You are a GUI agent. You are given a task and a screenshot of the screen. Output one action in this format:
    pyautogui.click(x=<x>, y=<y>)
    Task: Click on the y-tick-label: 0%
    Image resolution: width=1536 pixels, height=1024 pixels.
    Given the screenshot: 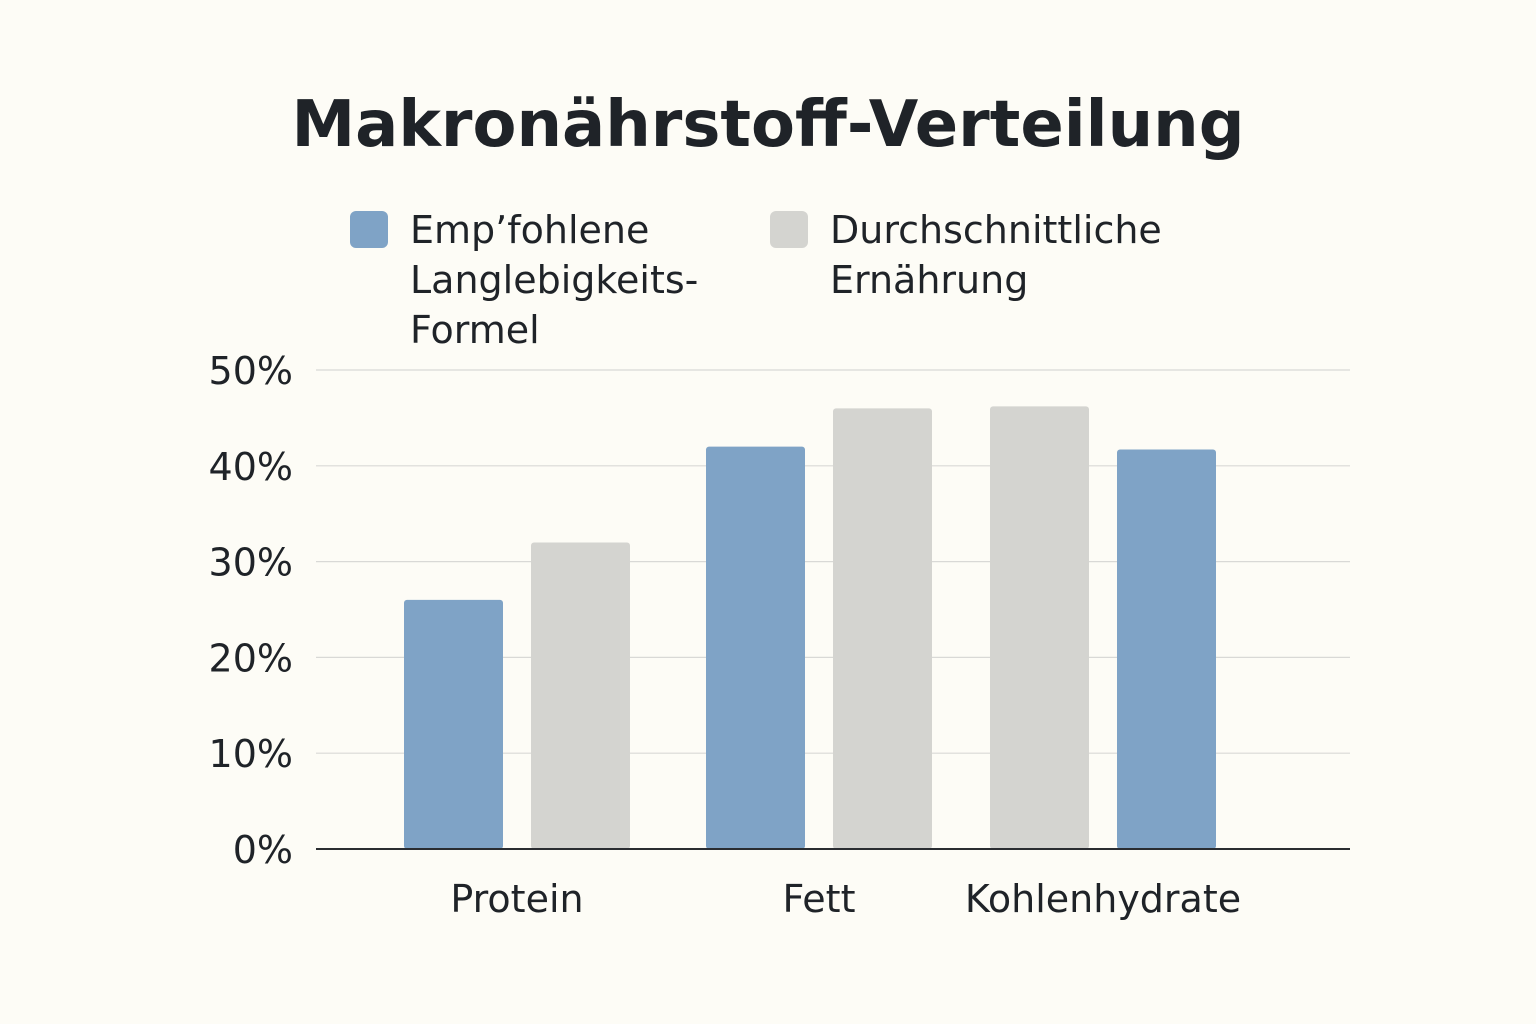 What is the action you would take?
    pyautogui.click(x=263, y=850)
    